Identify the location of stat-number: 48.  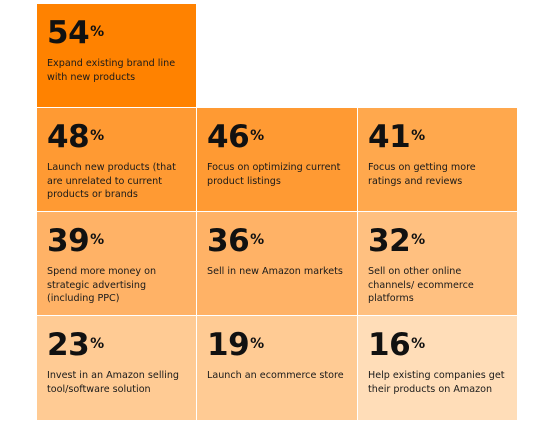
(68, 137).